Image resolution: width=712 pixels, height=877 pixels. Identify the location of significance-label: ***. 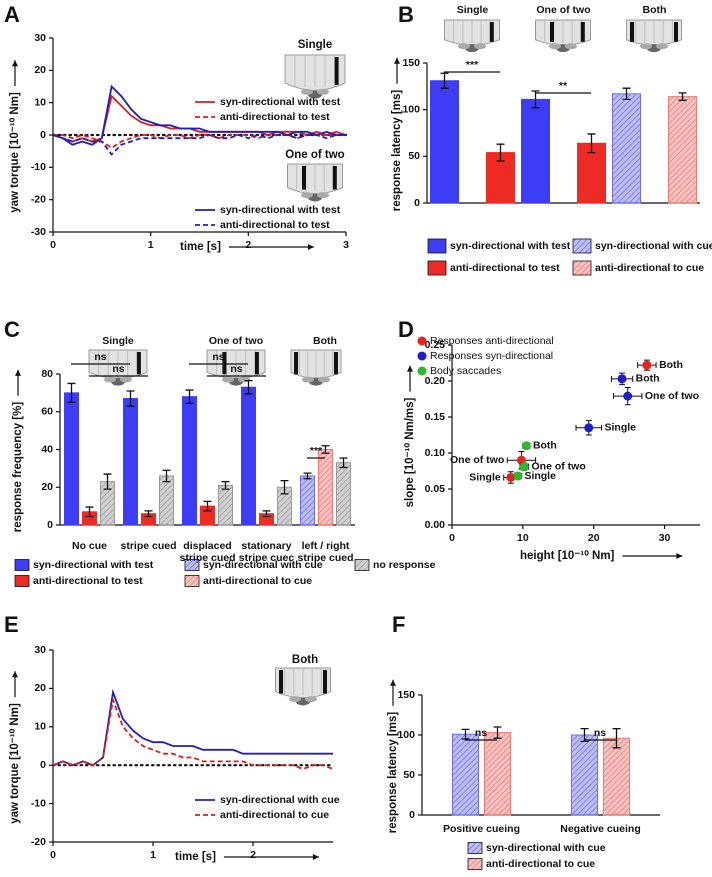
(472, 65).